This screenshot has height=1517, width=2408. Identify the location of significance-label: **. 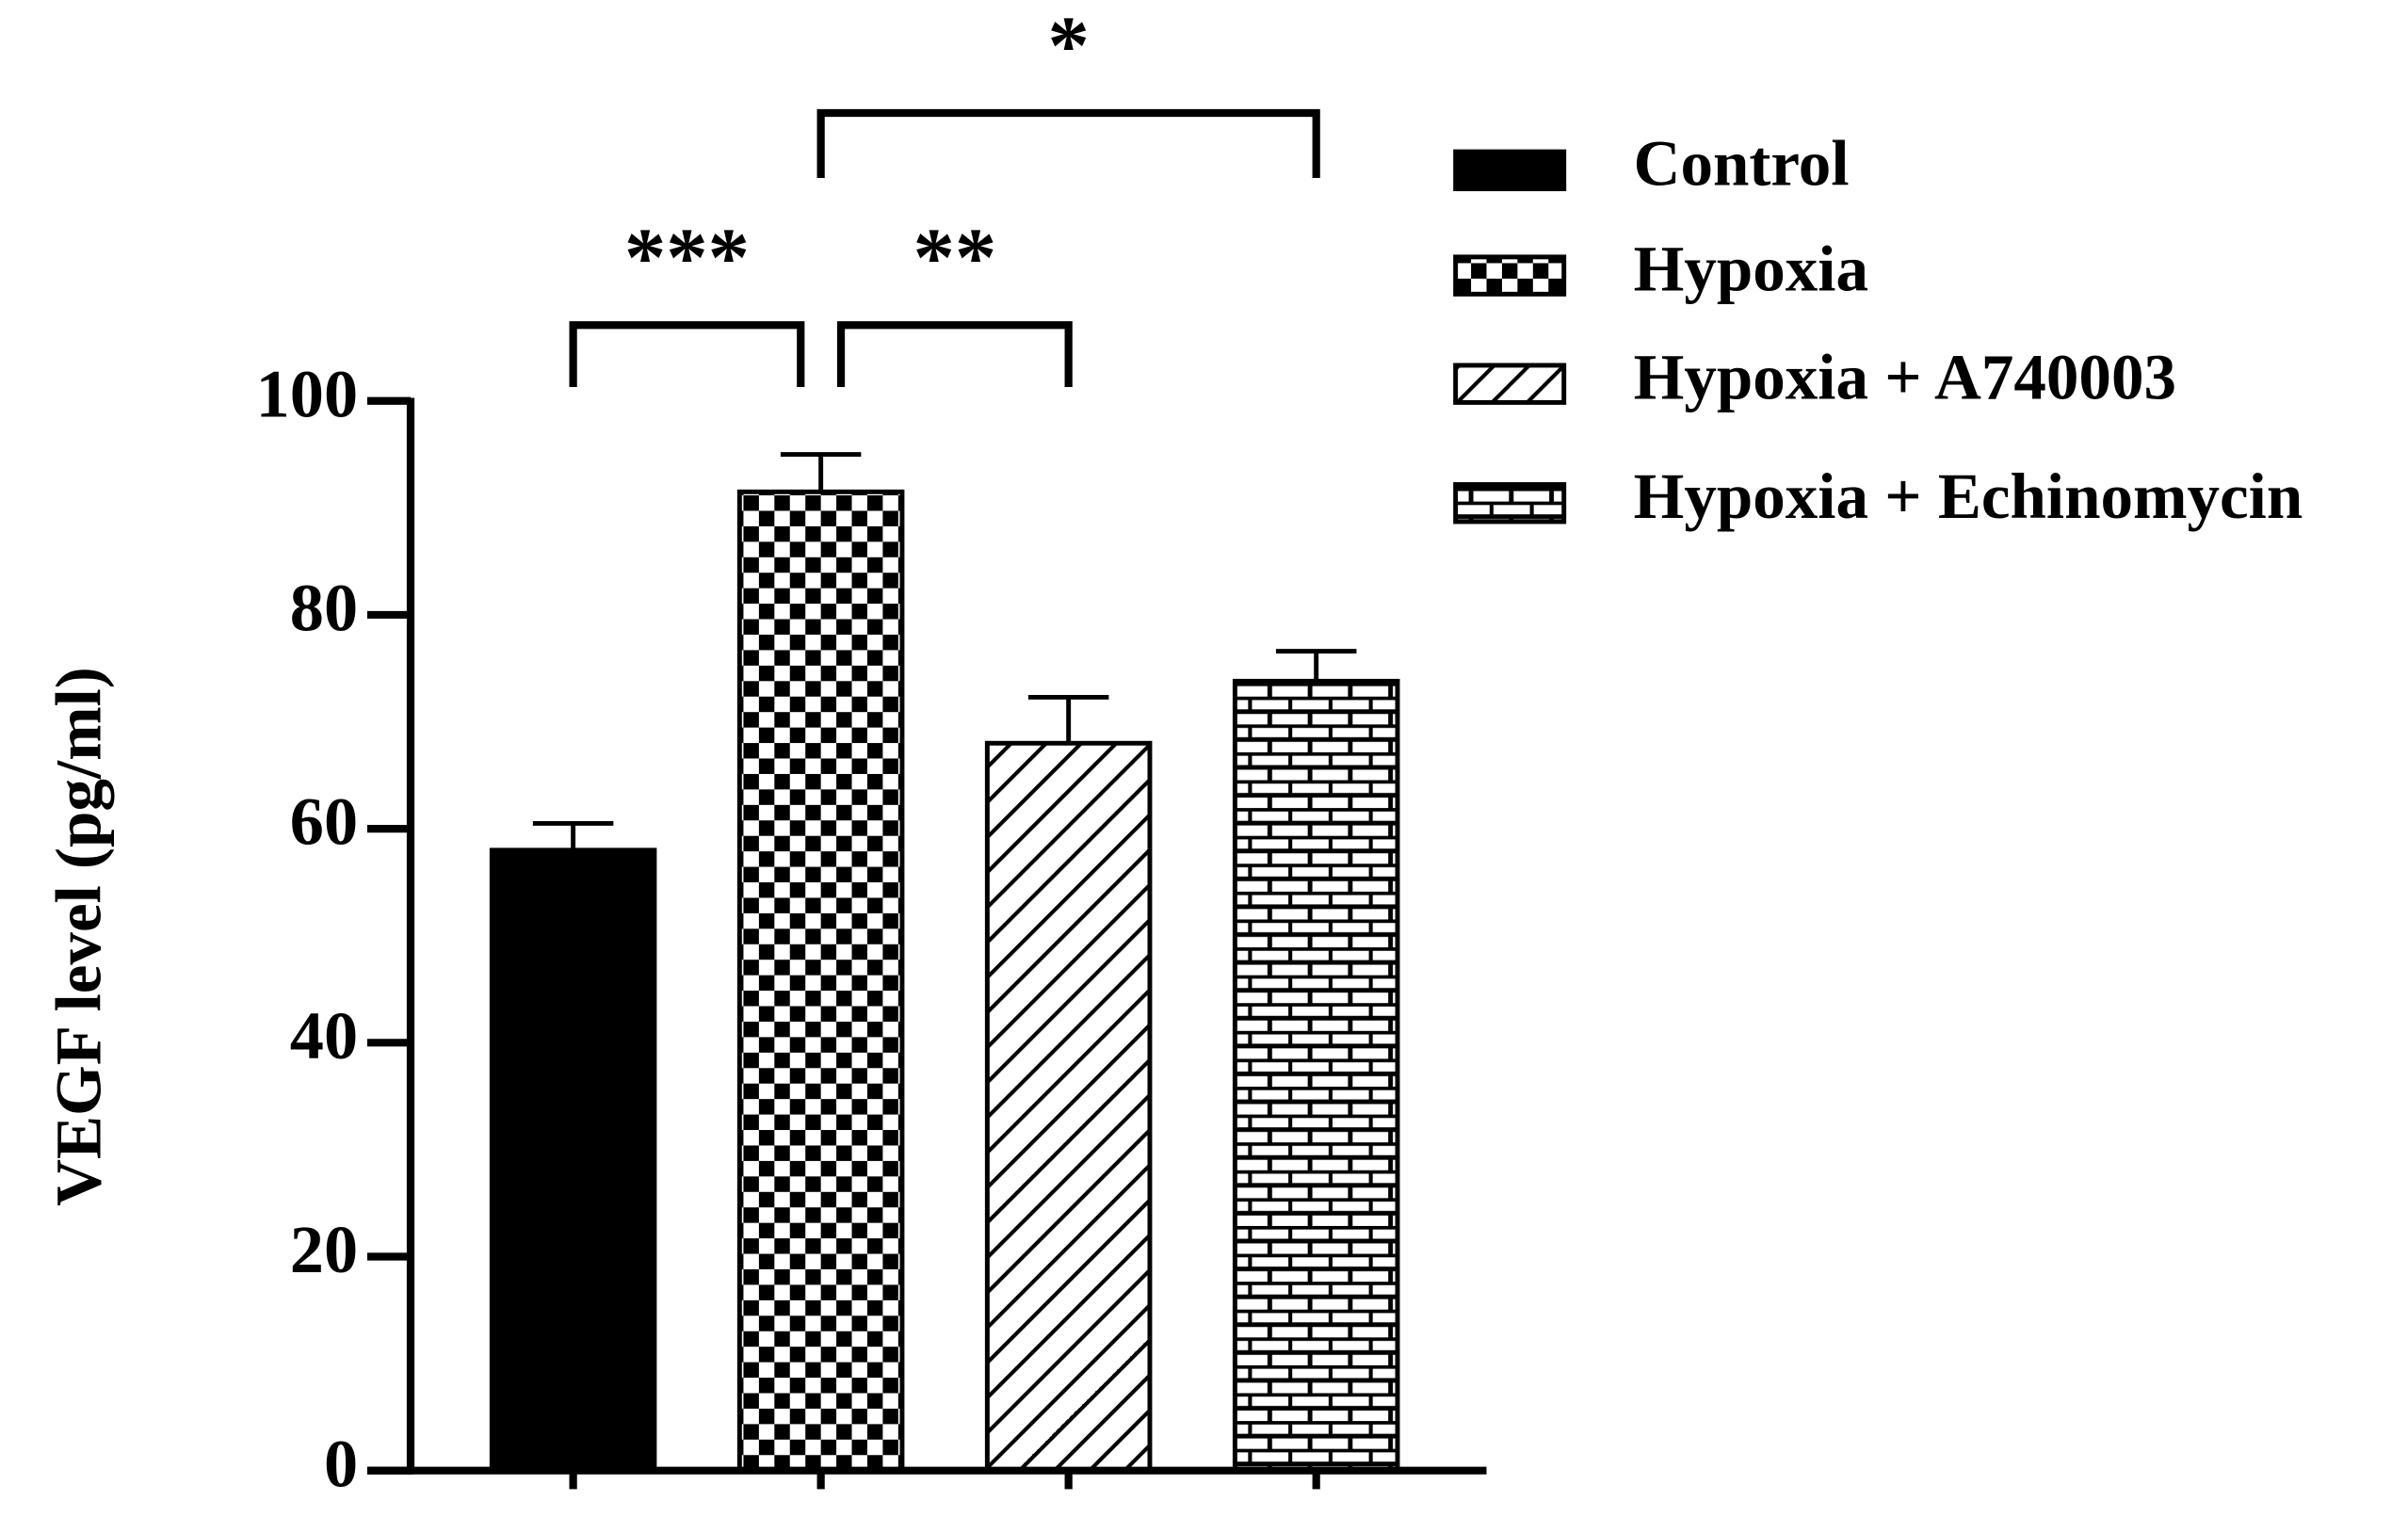
(954, 258).